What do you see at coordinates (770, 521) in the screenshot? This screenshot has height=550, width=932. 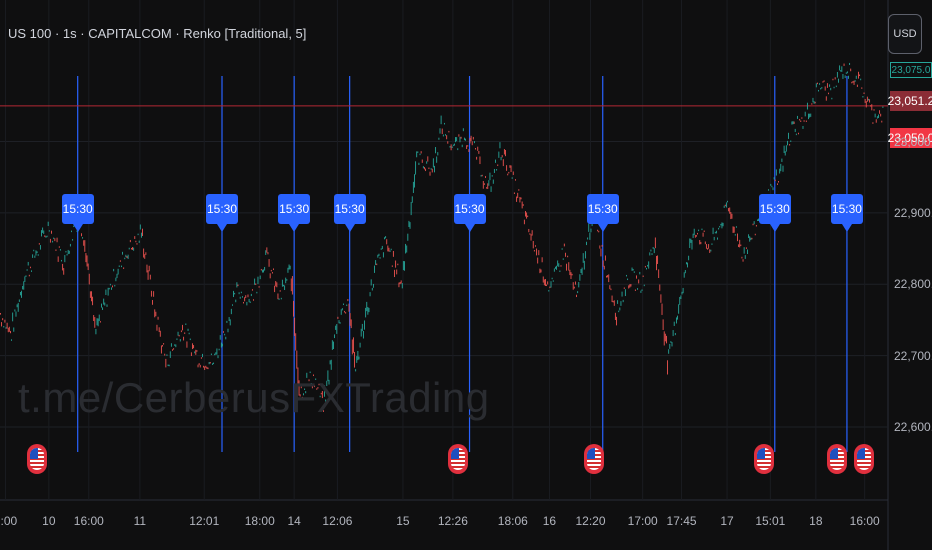 I see `x-tick-label: 15:01` at bounding box center [770, 521].